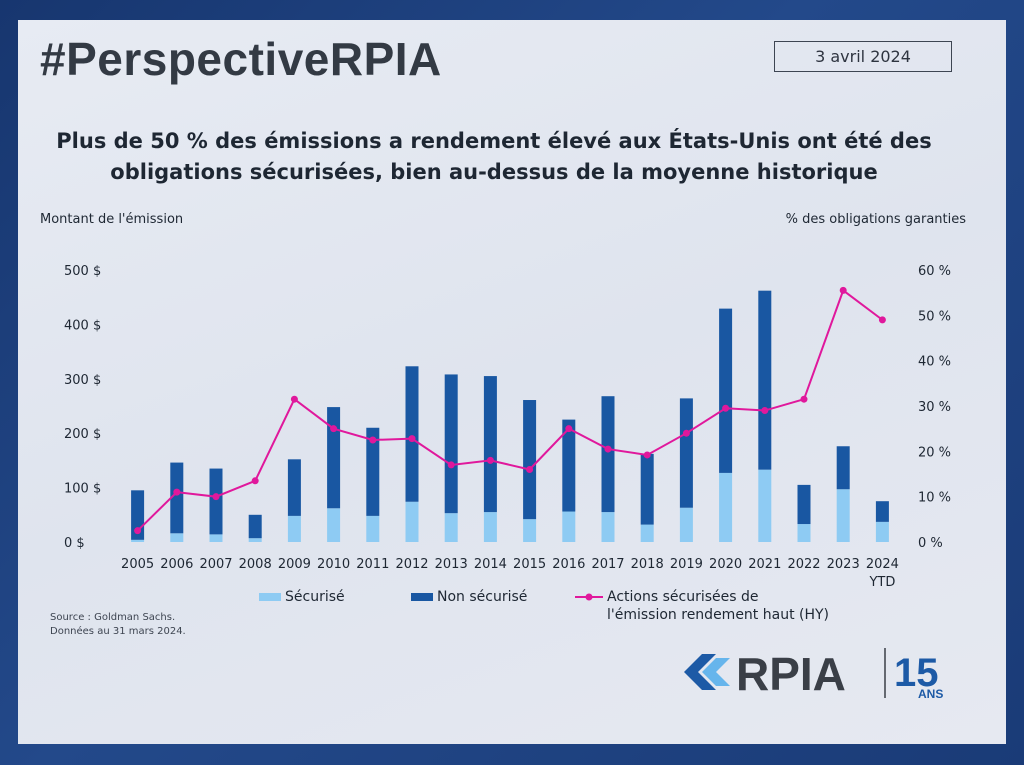  What do you see at coordinates (255, 564) in the screenshot?
I see `x-tick-label: 2008` at bounding box center [255, 564].